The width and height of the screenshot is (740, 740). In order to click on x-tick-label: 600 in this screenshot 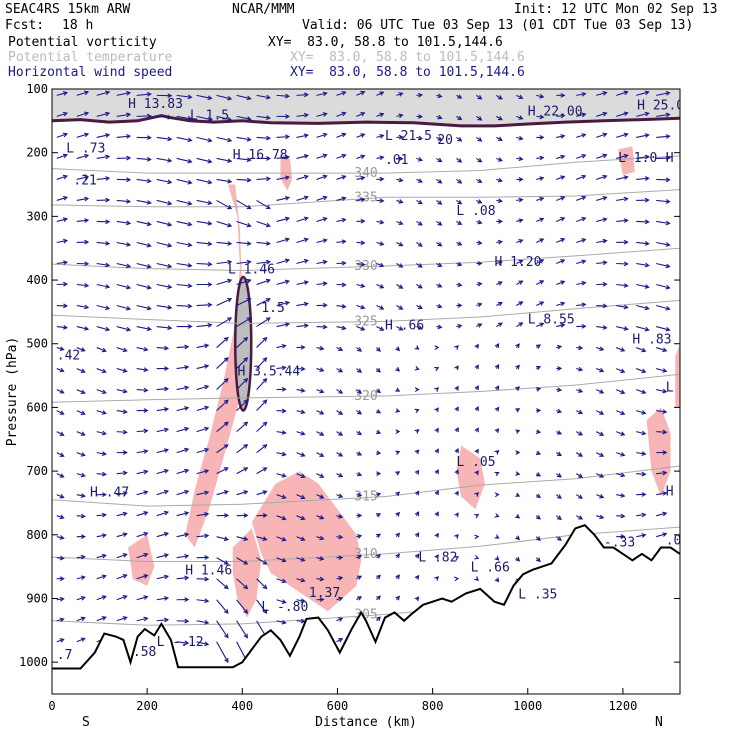, I will do `click(338, 706)`.